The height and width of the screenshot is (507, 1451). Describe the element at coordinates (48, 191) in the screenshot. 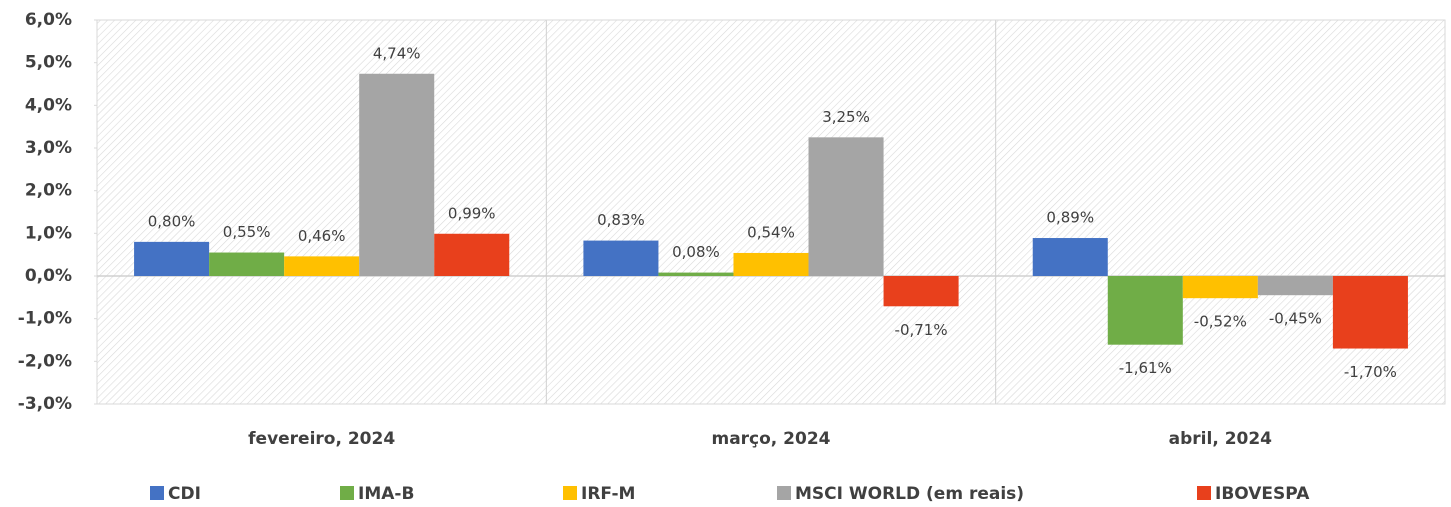

I see `y-tick-label: 2,0%` at that location.